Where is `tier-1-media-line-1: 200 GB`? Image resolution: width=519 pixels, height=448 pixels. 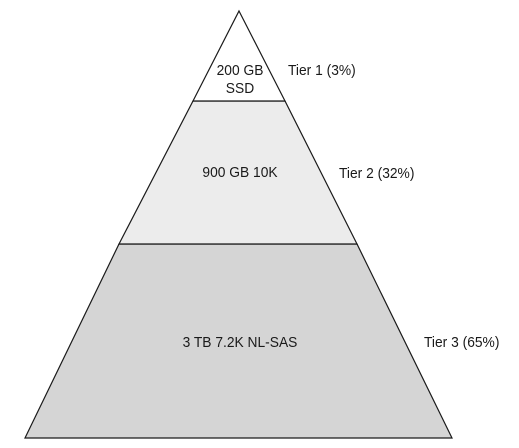 tier-1-media-line-1: 200 GB is located at coordinates (240, 70).